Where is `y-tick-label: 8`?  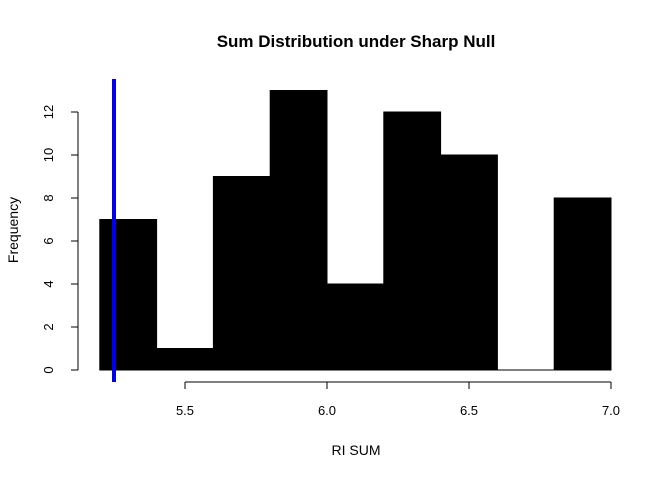
y-tick-label: 8 is located at coordinates (48, 197).